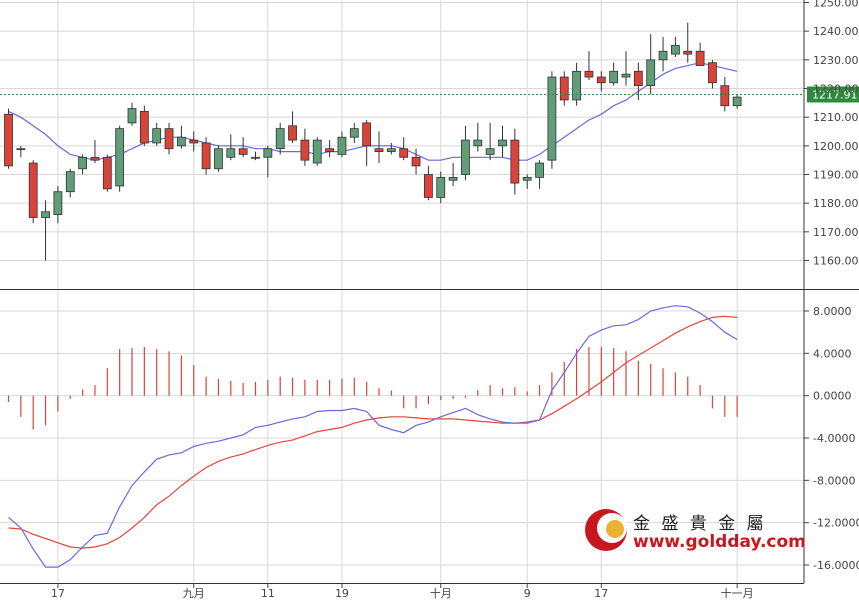  I want to click on goldday-logo: 金 盛 貴 金 屬 www.goldday.com, so click(695, 530).